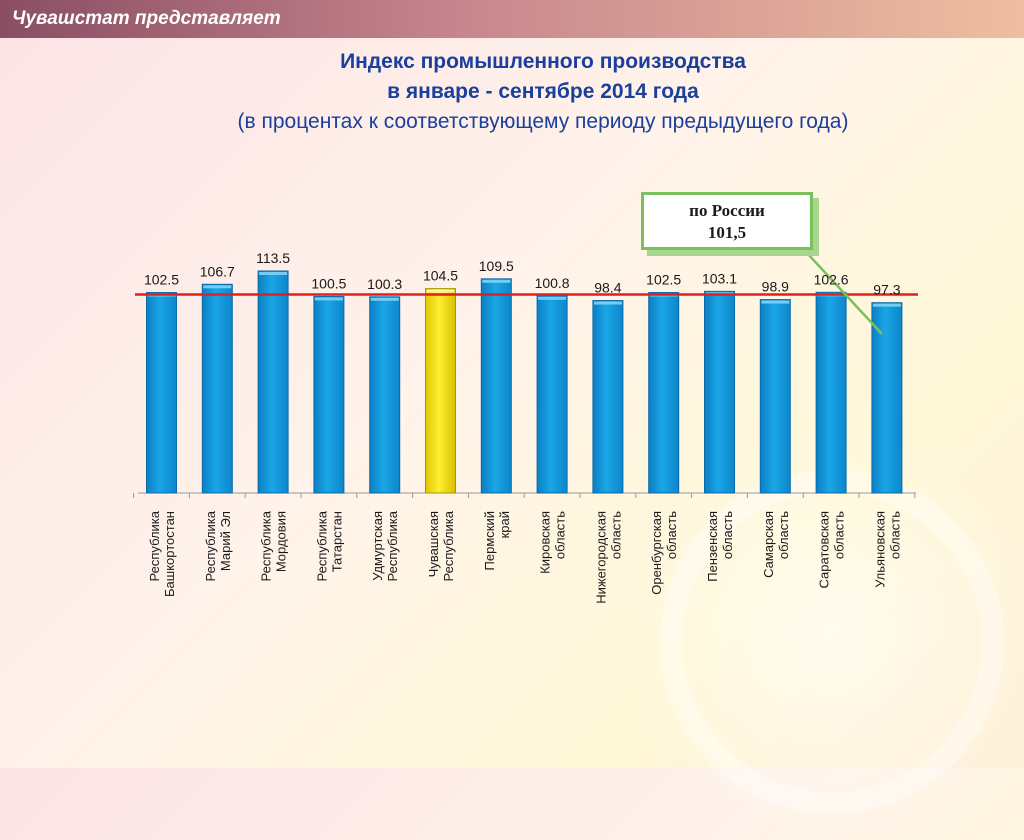 The width and height of the screenshot is (1024, 840). Describe the element at coordinates (831, 279) in the screenshot. I see `bar-value-label: 102.6` at that location.